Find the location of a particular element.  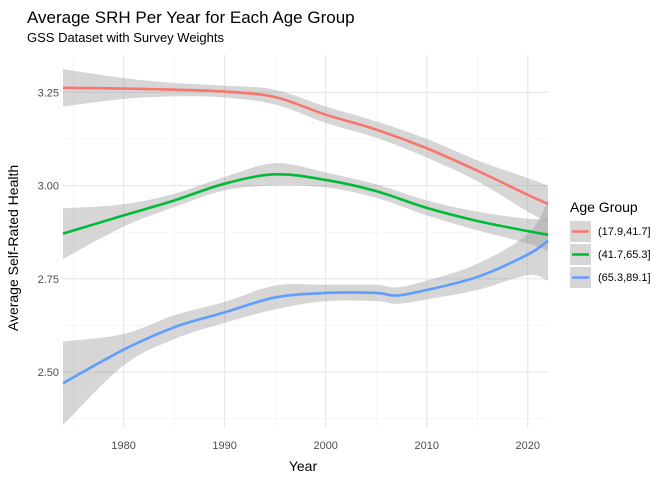

x-axis-title: Year is located at coordinates (303, 466).